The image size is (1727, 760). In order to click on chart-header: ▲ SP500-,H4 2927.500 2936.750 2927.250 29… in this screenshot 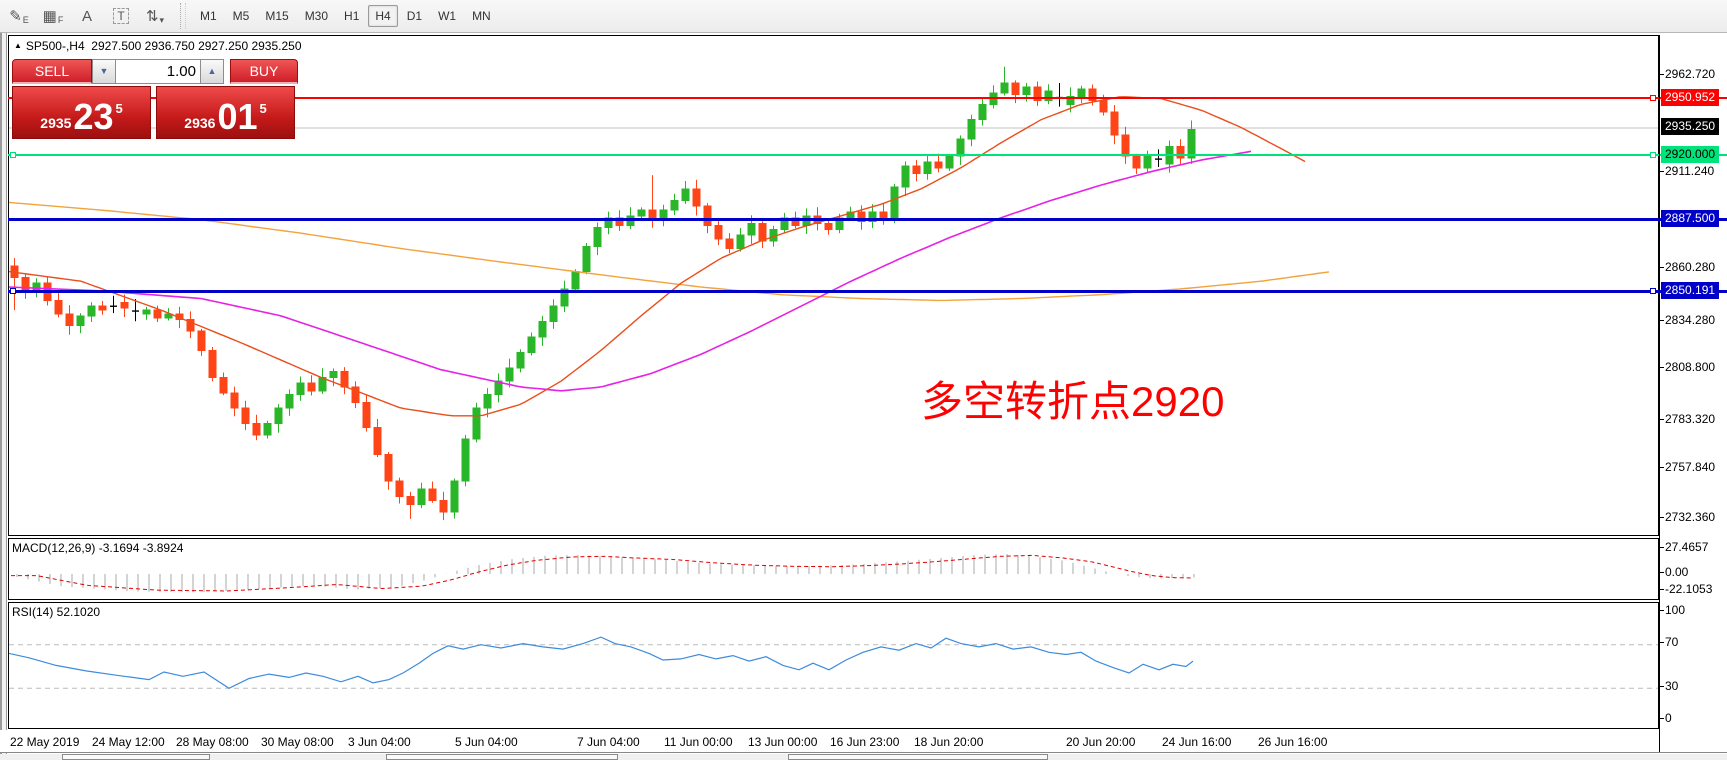, I will do `click(158, 46)`.